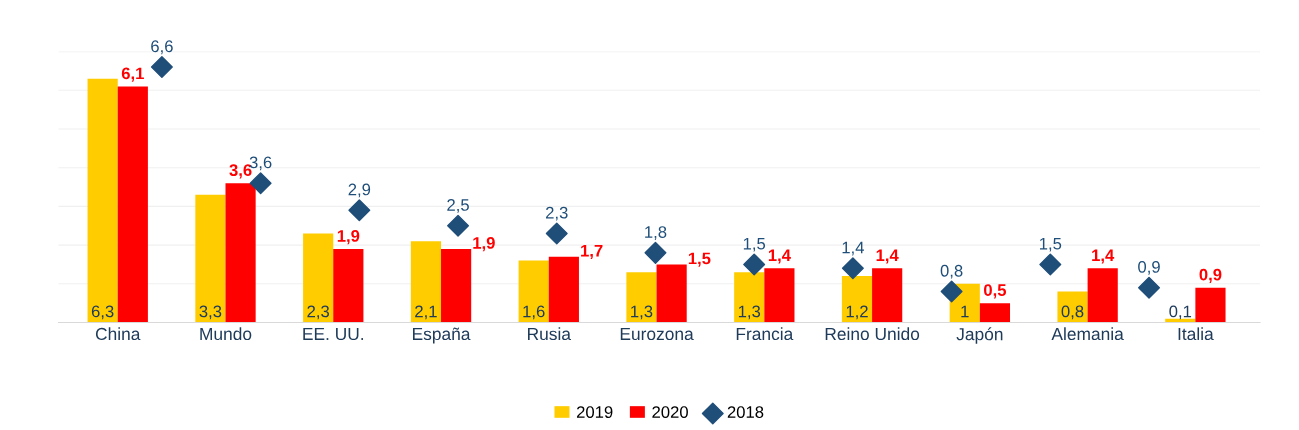 The width and height of the screenshot is (1299, 430). What do you see at coordinates (979, 335) in the screenshot?
I see `x-tick-label: Japón` at bounding box center [979, 335].